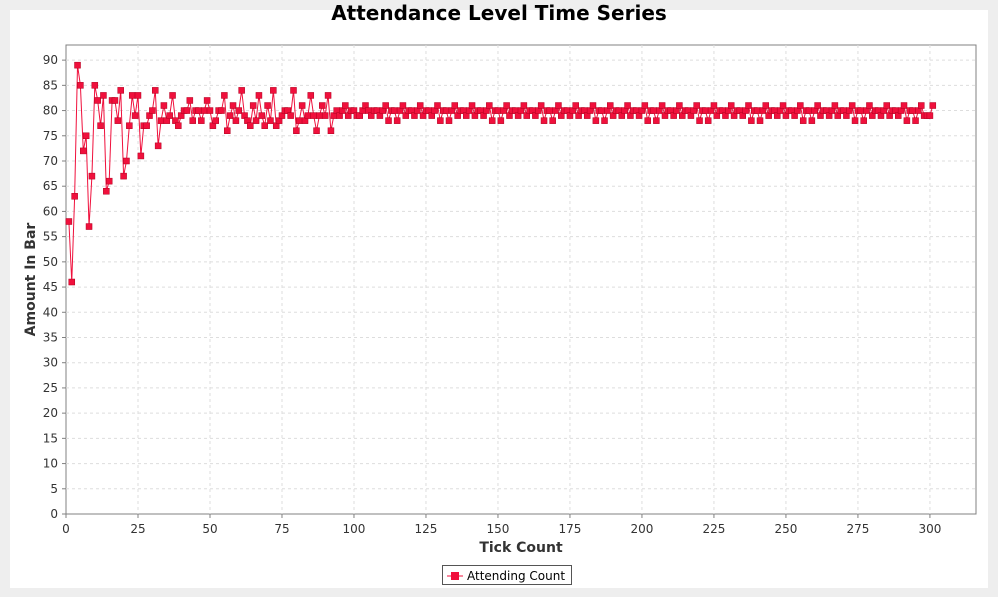 The image size is (998, 597). I want to click on y-tick-label: 40, so click(50, 312).